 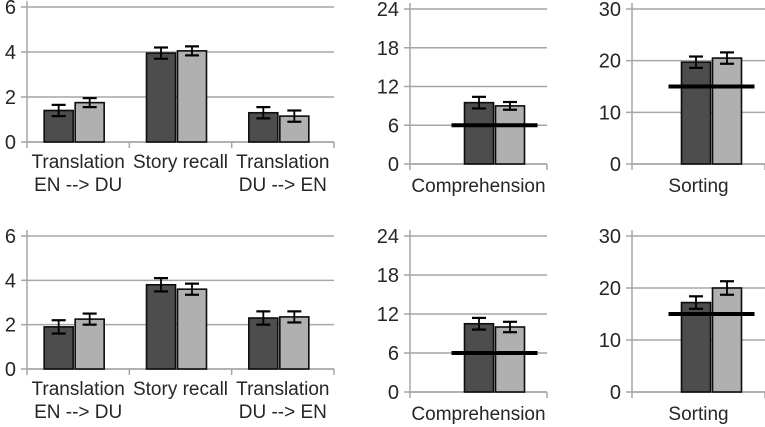 I want to click on chart-panel-row-1-col-2: 0 6 12 18 24 Comprehension, so click(x=459, y=106).